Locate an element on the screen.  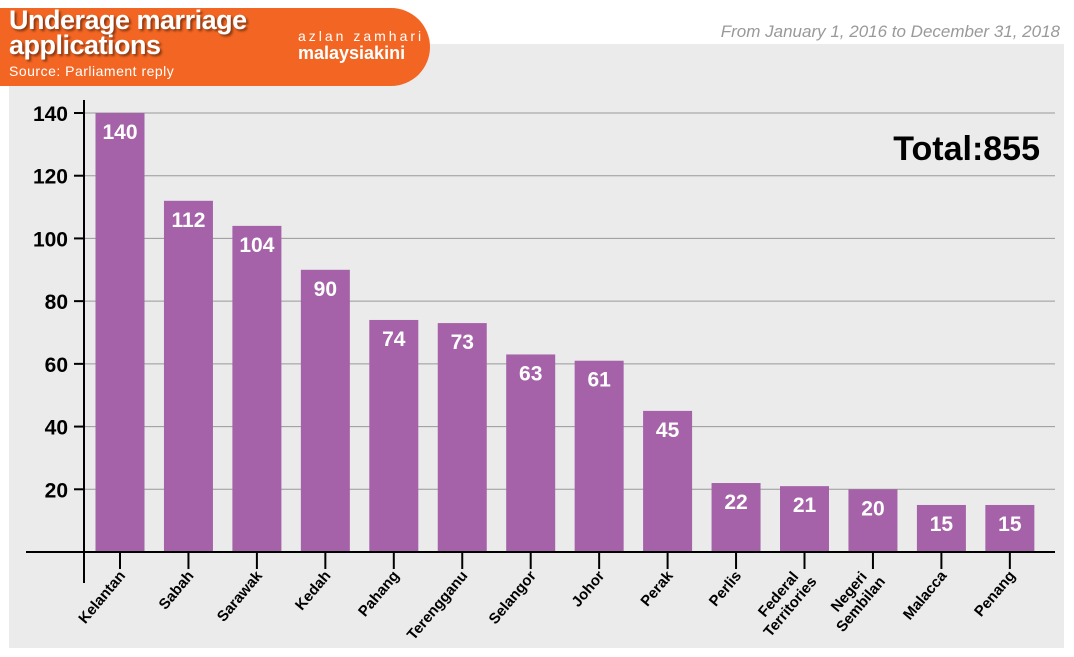
data-label: 63 is located at coordinates (530, 373).